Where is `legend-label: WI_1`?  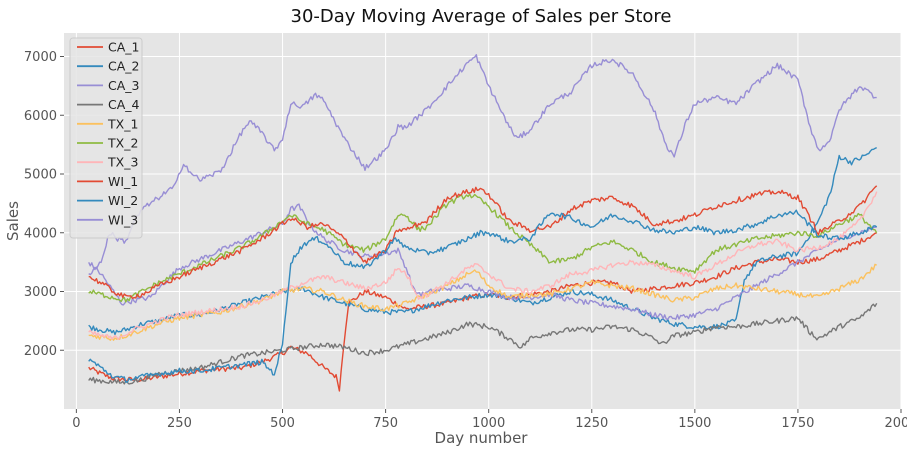
legend-label: WI_1 is located at coordinates (123, 181).